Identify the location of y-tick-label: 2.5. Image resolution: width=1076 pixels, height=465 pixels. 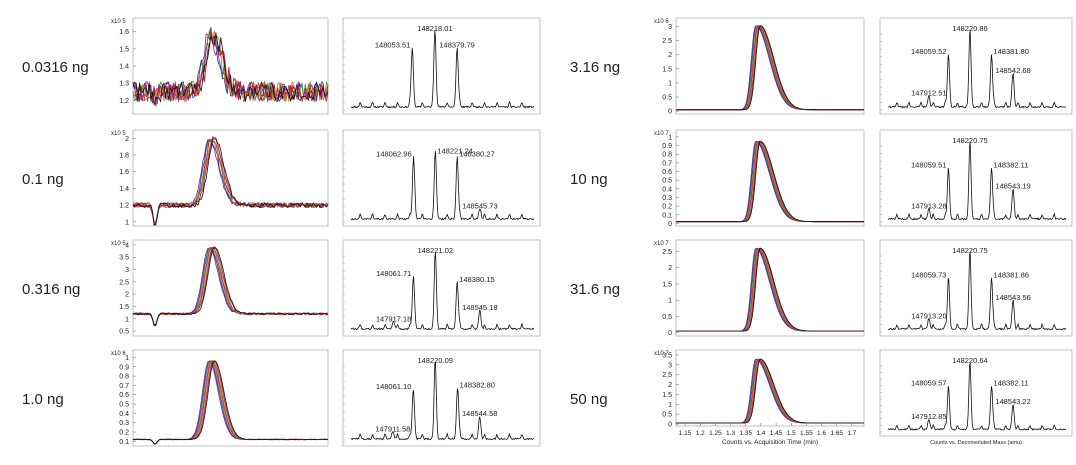
(124, 282).